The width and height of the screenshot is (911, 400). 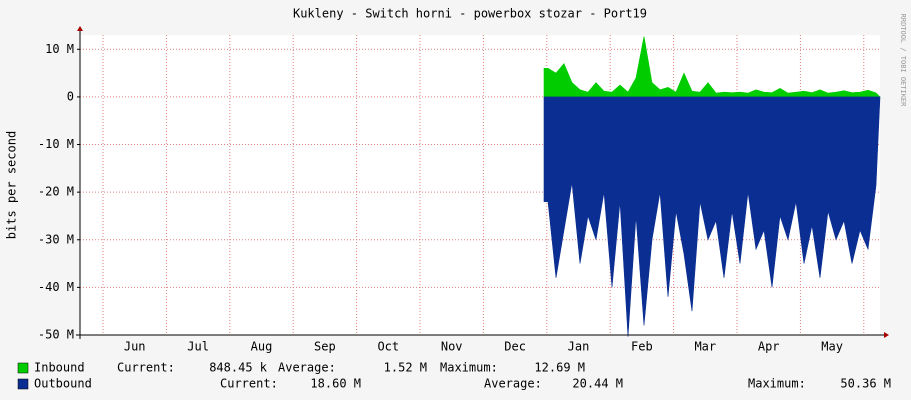 What do you see at coordinates (56, 144) in the screenshot?
I see `y-tick-label: -10 M` at bounding box center [56, 144].